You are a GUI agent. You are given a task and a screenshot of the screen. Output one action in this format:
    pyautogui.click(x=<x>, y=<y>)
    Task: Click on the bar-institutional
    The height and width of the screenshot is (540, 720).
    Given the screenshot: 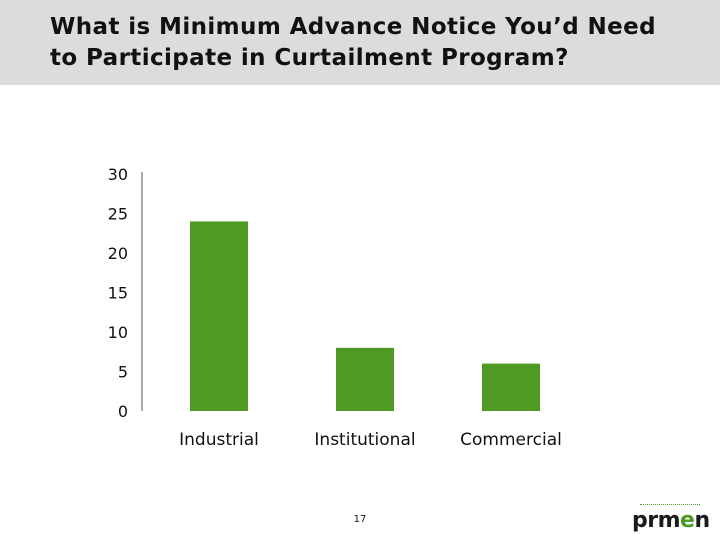 What is the action you would take?
    pyautogui.click(x=365, y=379)
    